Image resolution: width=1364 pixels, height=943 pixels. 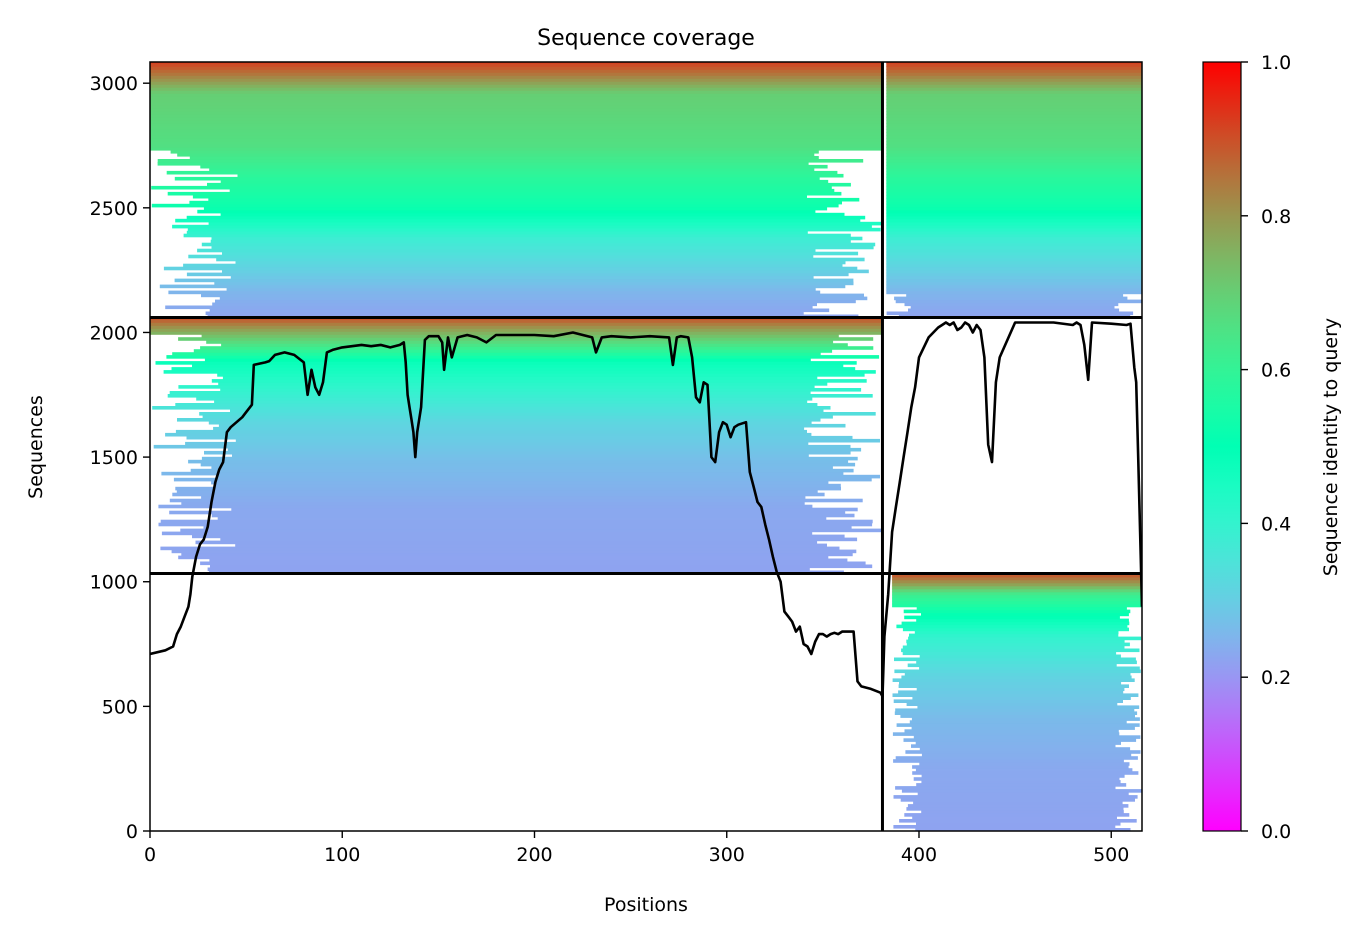 I want to click on x-tick-label: 0, so click(x=150, y=855).